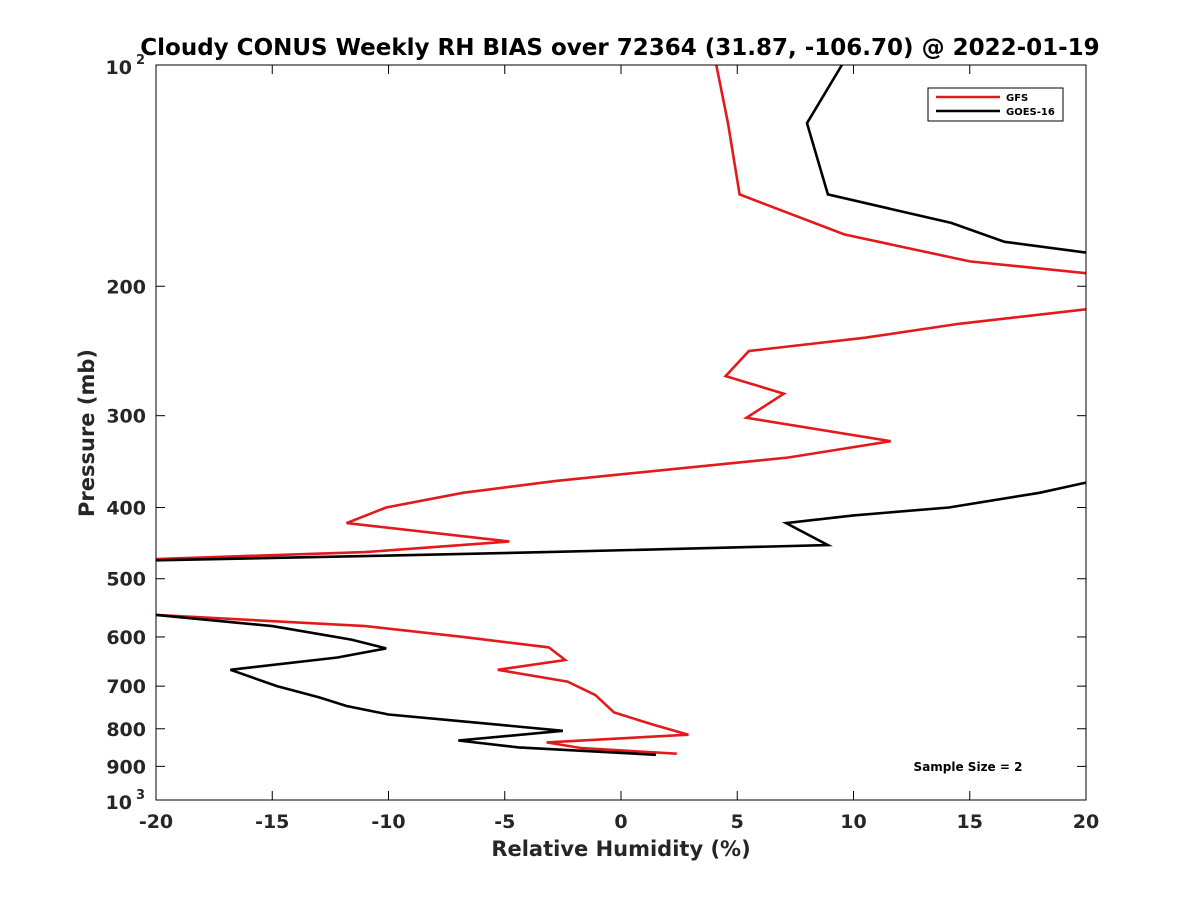  Describe the element at coordinates (156, 822) in the screenshot. I see `x-tick-label: -20` at that location.